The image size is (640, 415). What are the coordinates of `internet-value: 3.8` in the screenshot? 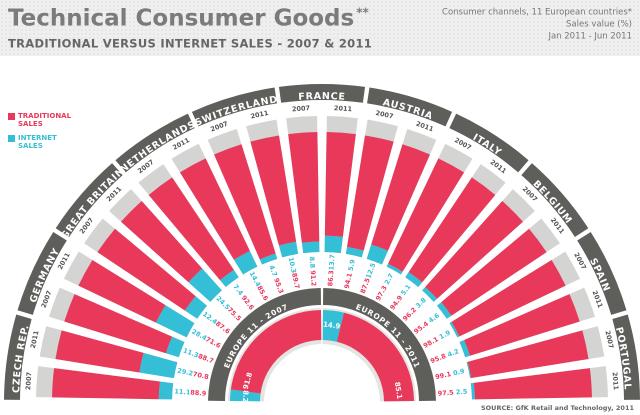 It's located at (421, 303).